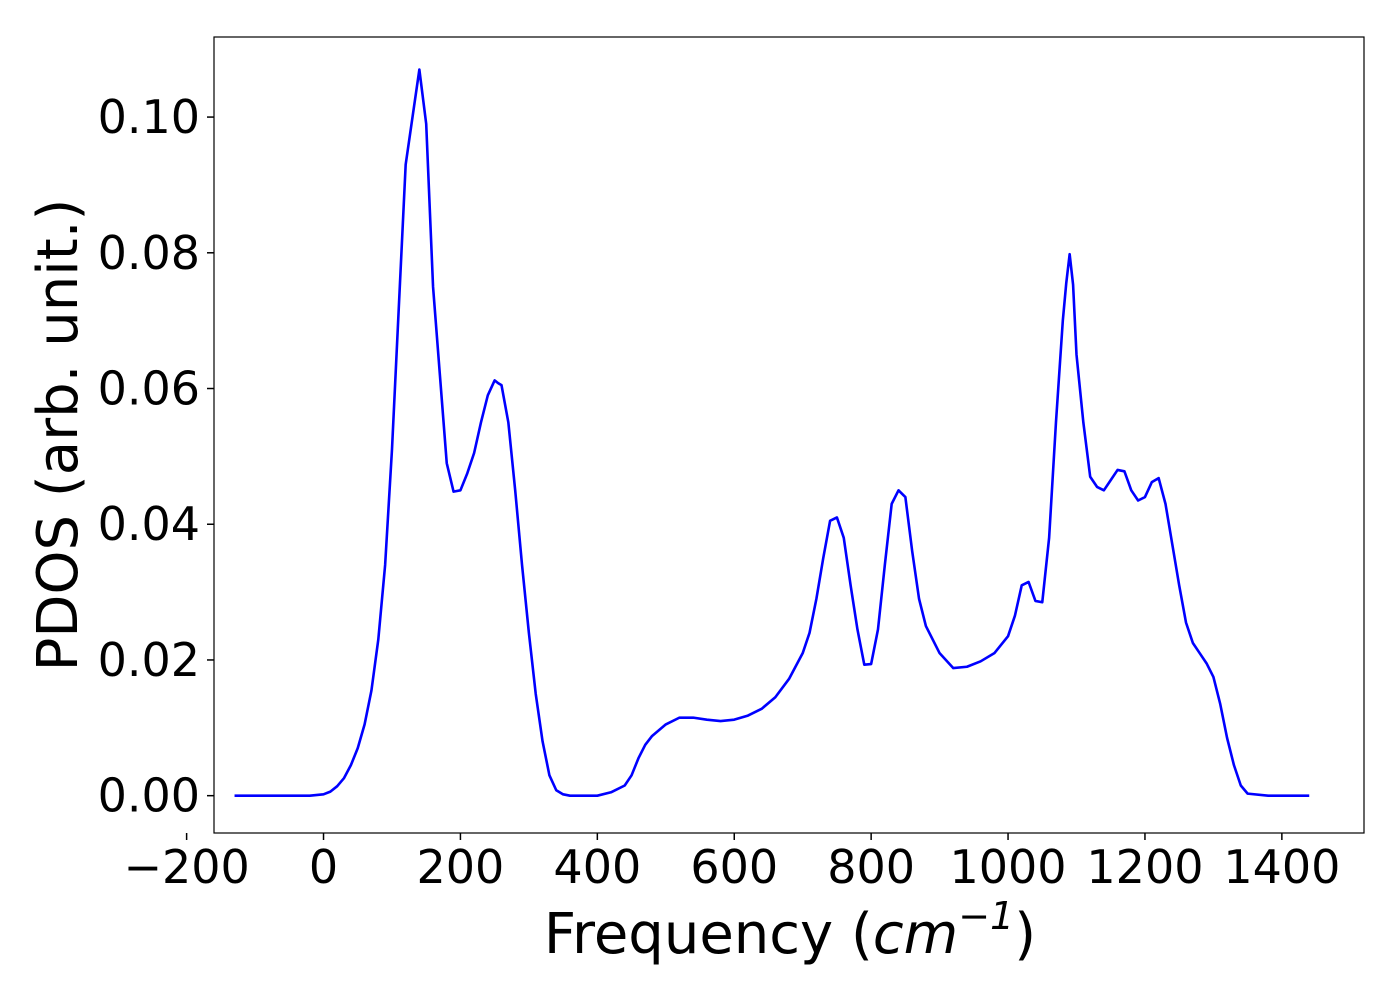  Describe the element at coordinates (1281, 867) in the screenshot. I see `x-tick-label: 1400` at that location.